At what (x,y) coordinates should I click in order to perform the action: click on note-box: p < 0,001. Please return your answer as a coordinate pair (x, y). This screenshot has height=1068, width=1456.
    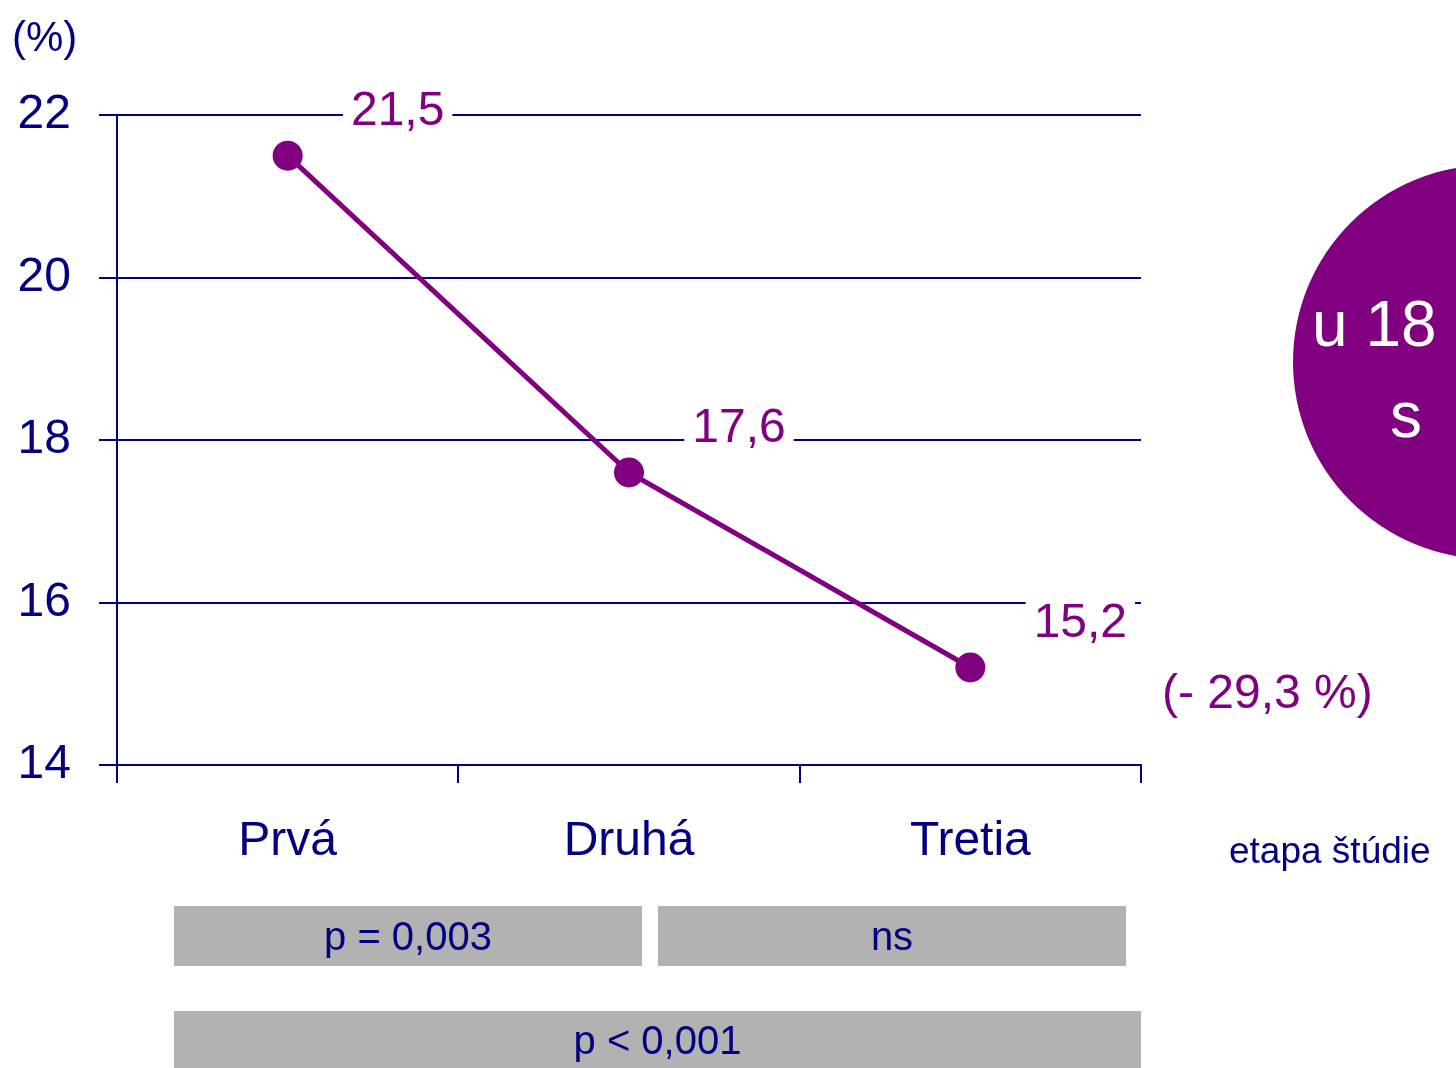
    Looking at the image, I should click on (657, 1039).